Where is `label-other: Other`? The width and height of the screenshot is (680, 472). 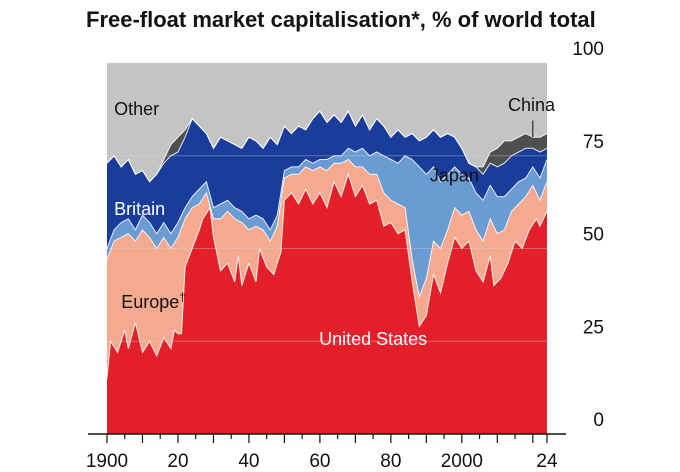 label-other: Other is located at coordinates (136, 109).